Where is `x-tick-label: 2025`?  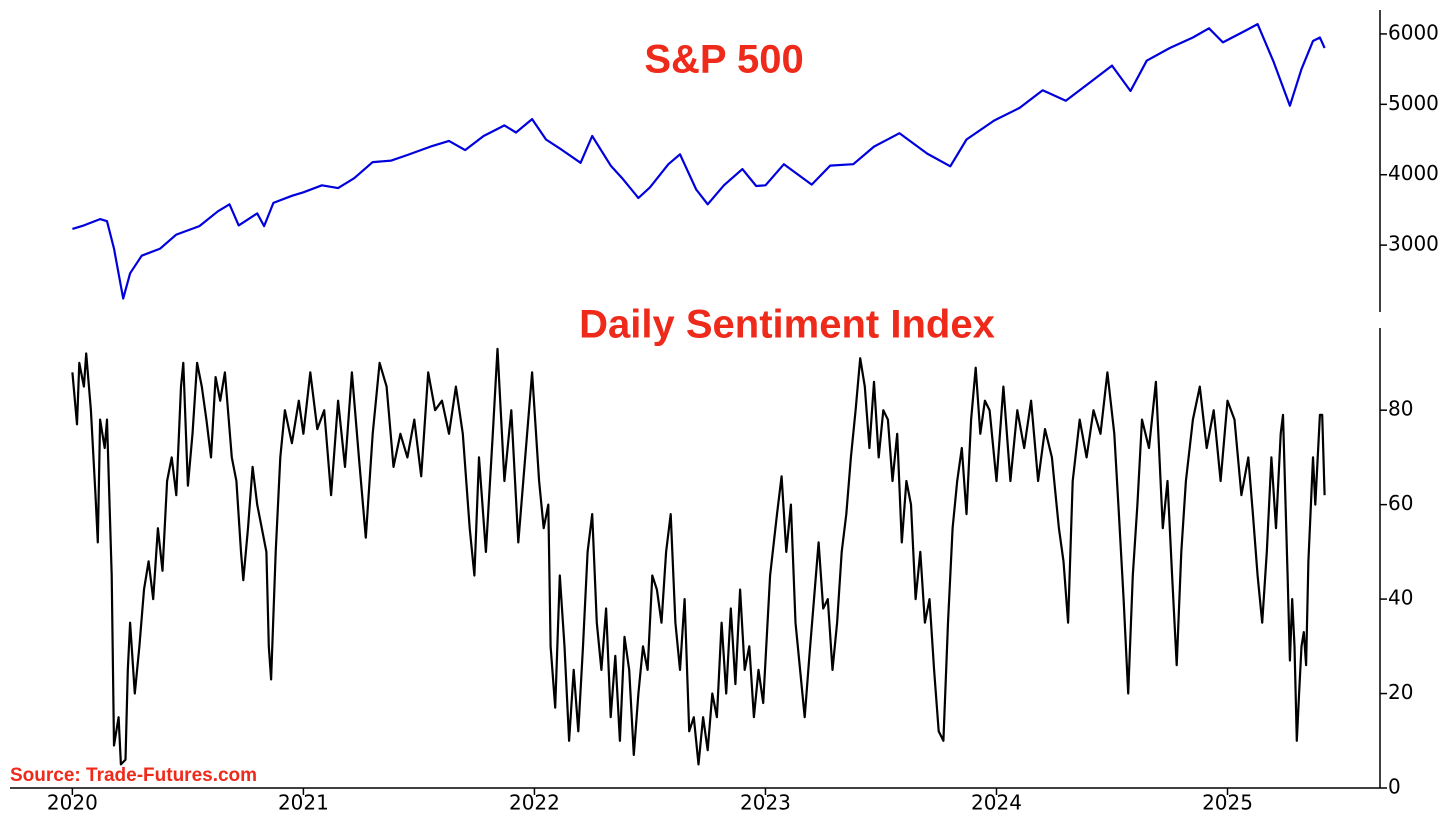
x-tick-label: 2025 is located at coordinates (1227, 803).